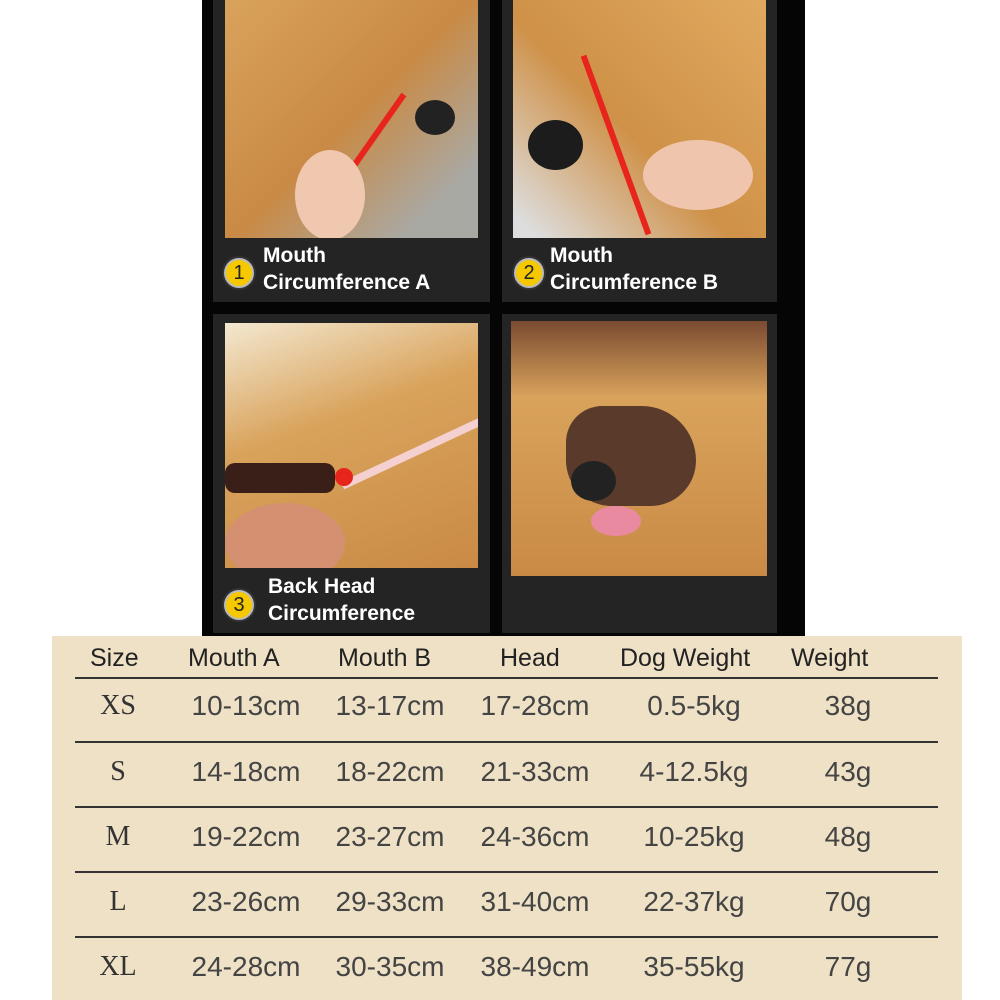  What do you see at coordinates (634, 269) in the screenshot?
I see `caption: Mouth Circumference B` at bounding box center [634, 269].